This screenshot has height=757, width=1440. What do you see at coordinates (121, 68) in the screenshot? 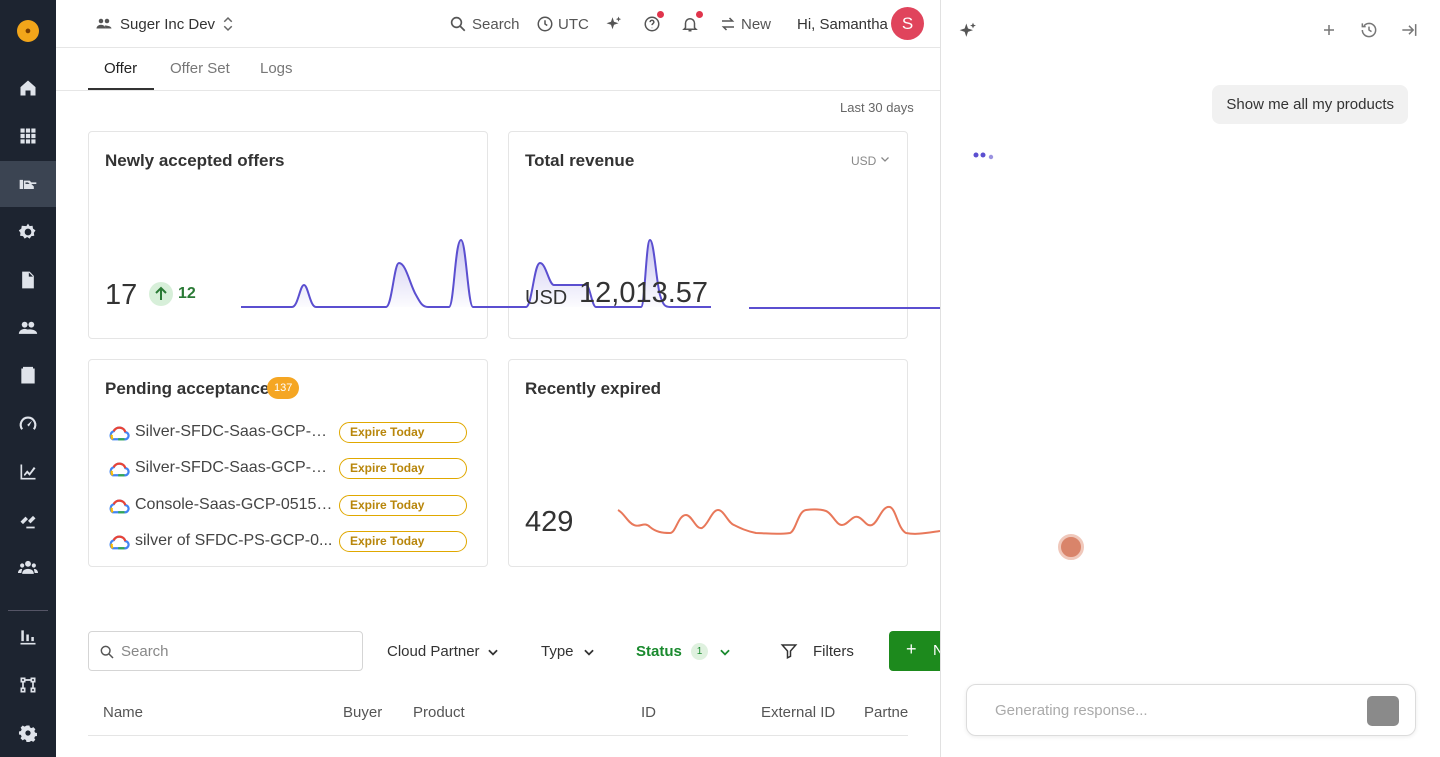
I see `tab-offer: Offer` at bounding box center [121, 68].